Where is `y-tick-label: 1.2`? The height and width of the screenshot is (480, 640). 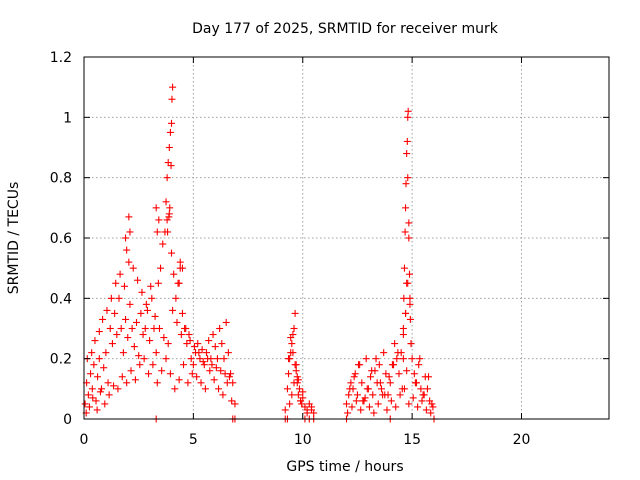
y-tick-label: 1.2 is located at coordinates (61, 58).